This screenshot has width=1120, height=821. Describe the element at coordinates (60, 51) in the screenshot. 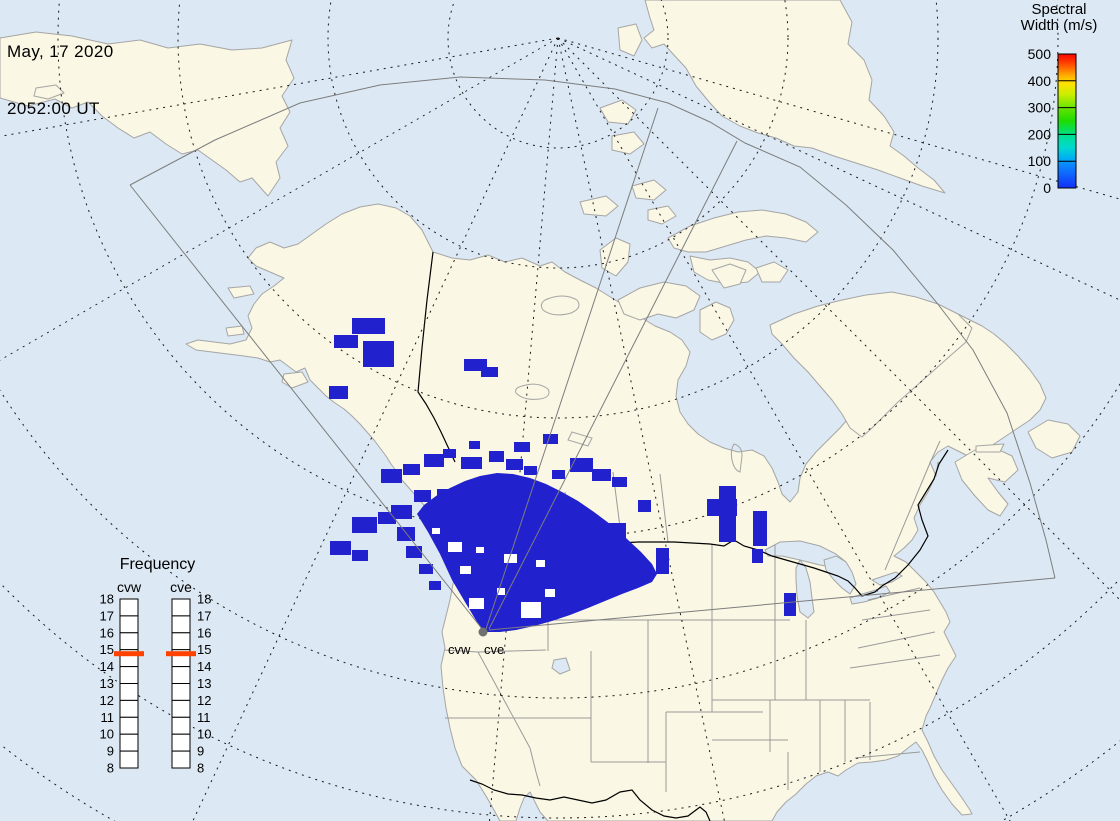

I see `date-text: May, 17 2020` at that location.